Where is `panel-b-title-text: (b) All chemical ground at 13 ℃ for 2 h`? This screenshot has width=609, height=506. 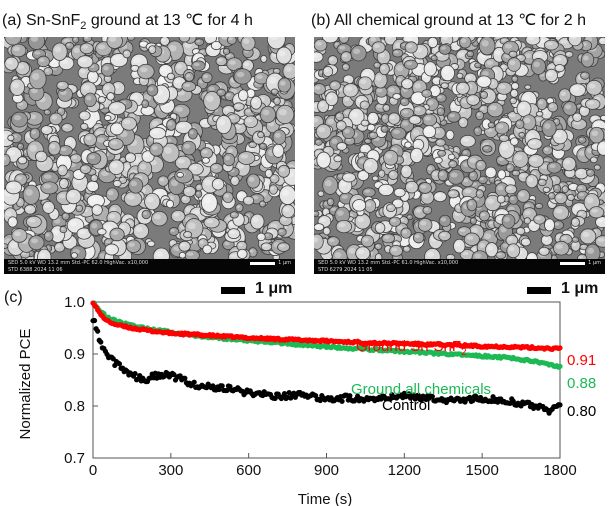 panel-b-title-text: (b) All chemical ground at 13 ℃ for 2 h is located at coordinates (448, 20).